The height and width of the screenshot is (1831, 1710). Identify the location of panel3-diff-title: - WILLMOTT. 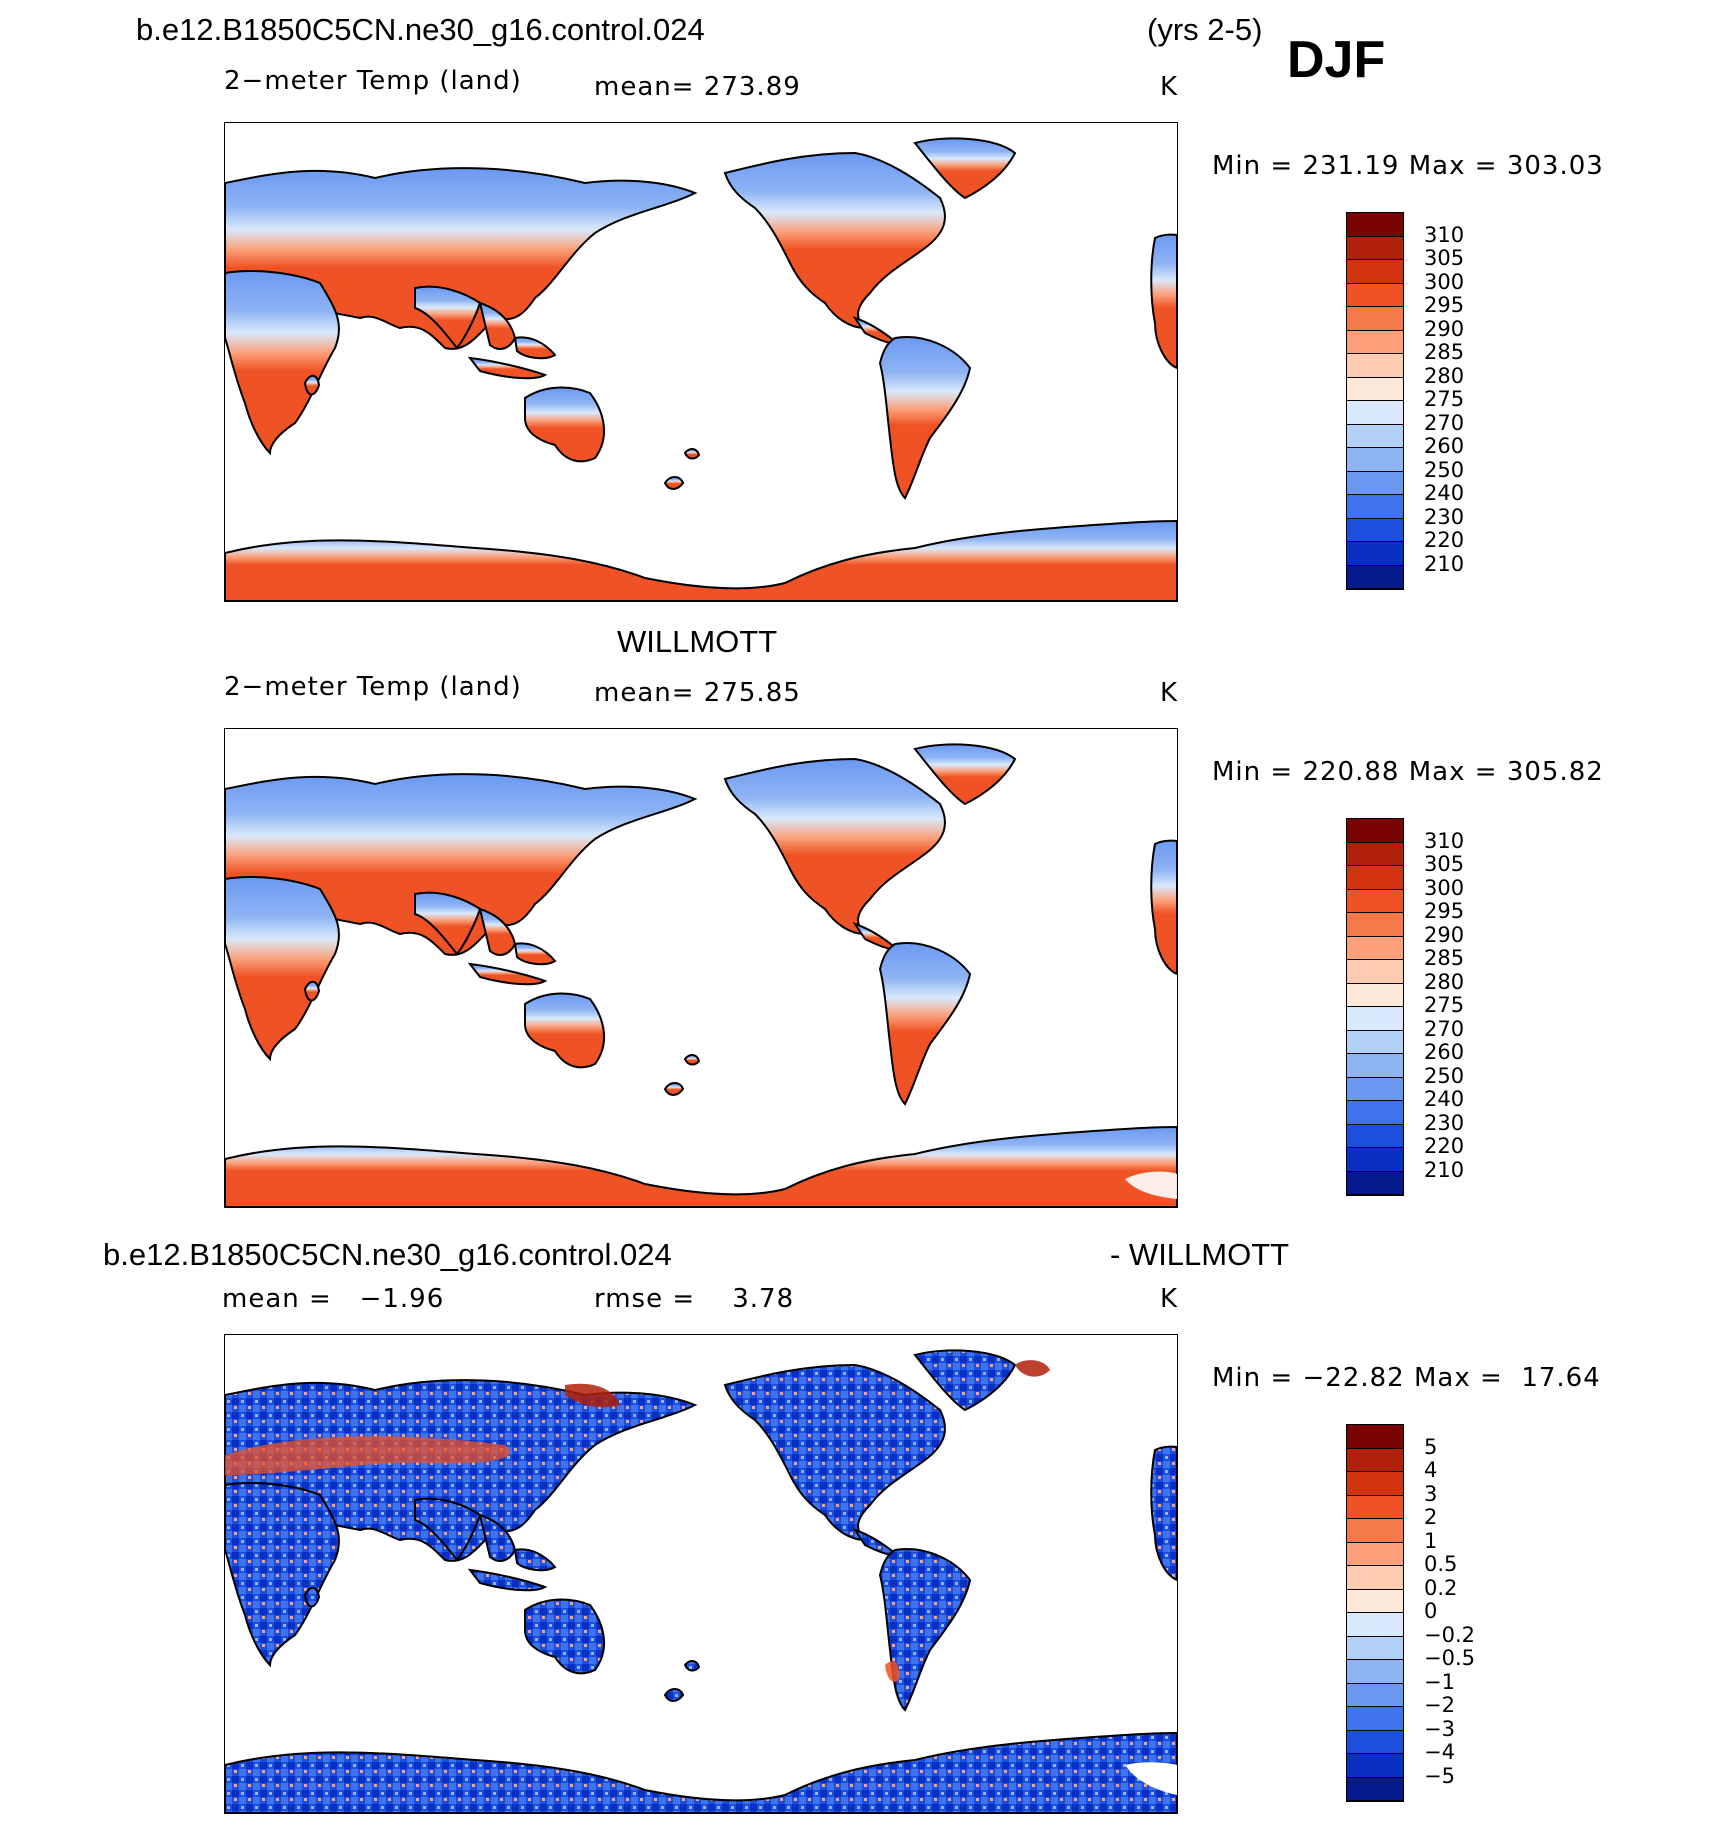
(1200, 1254).